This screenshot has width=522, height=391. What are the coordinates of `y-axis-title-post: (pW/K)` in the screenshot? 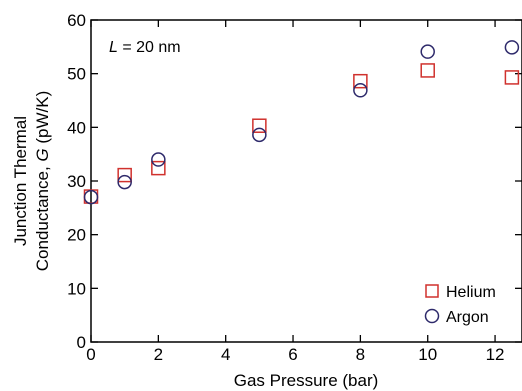 It's located at (42, 120).